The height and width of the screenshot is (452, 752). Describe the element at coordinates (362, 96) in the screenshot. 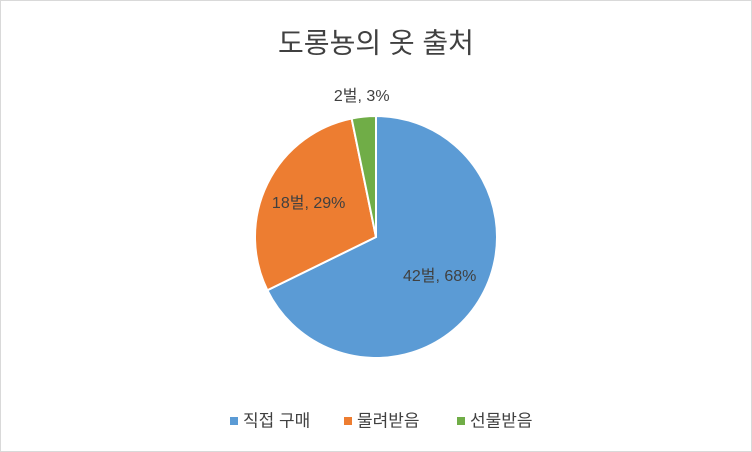

I see `data-label: 2벌, 3%` at that location.